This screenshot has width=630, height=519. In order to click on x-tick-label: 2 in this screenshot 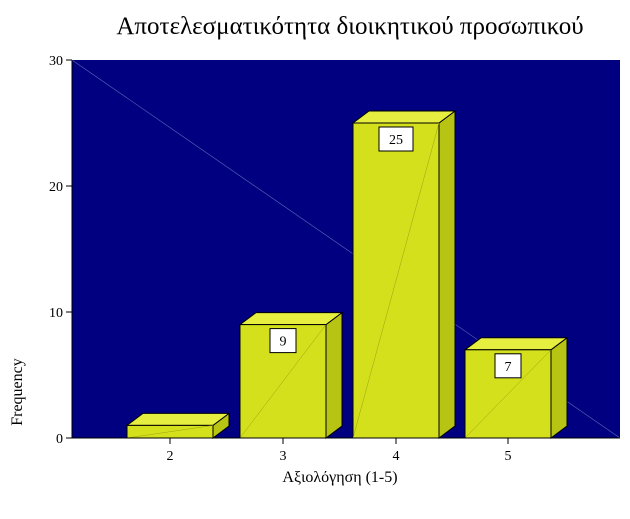, I will do `click(170, 456)`.